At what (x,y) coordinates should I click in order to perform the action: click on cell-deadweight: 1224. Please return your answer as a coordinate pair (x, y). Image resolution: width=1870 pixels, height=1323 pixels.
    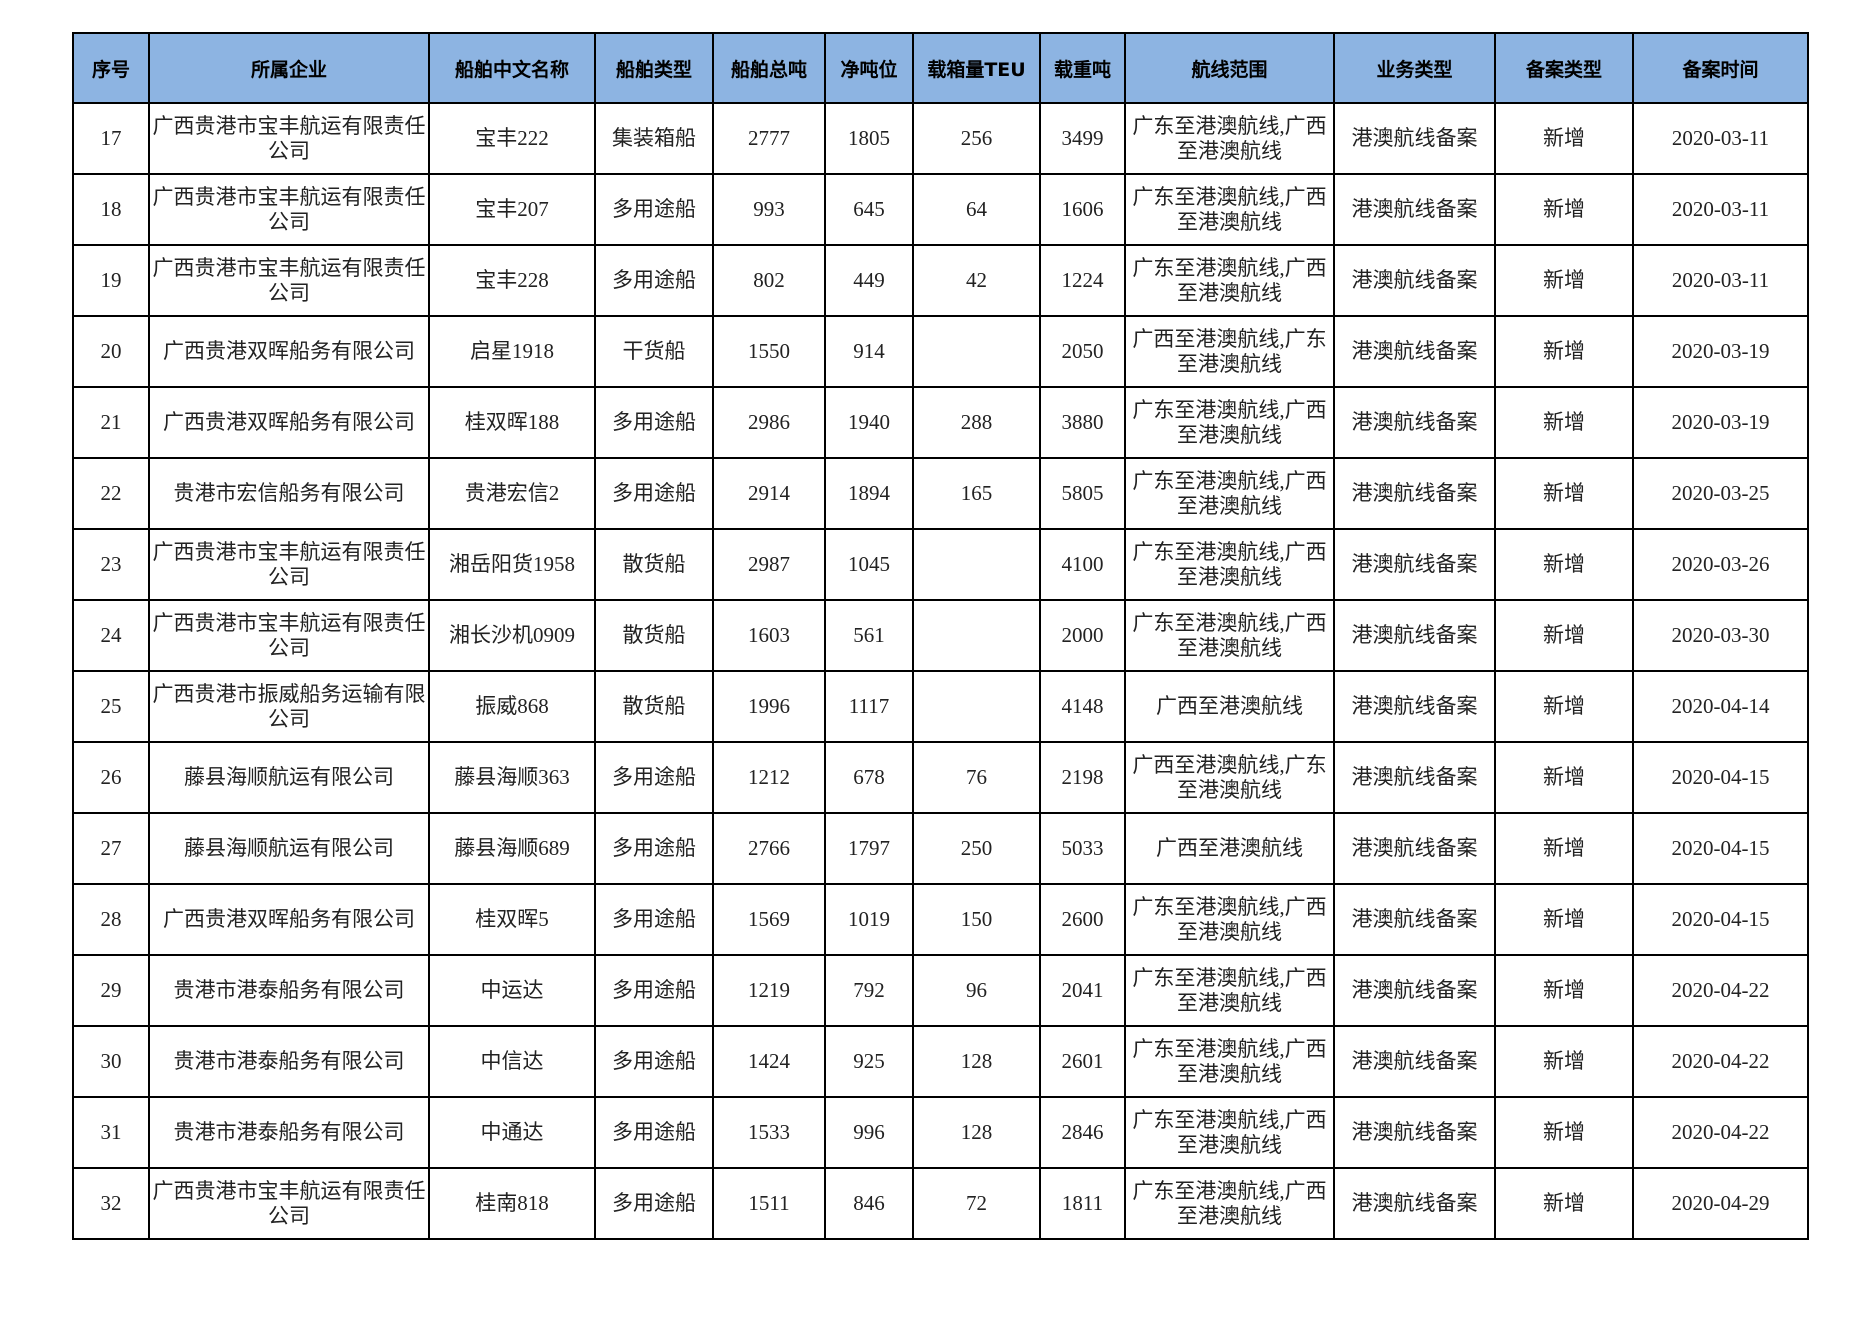
    Looking at the image, I should click on (1082, 280).